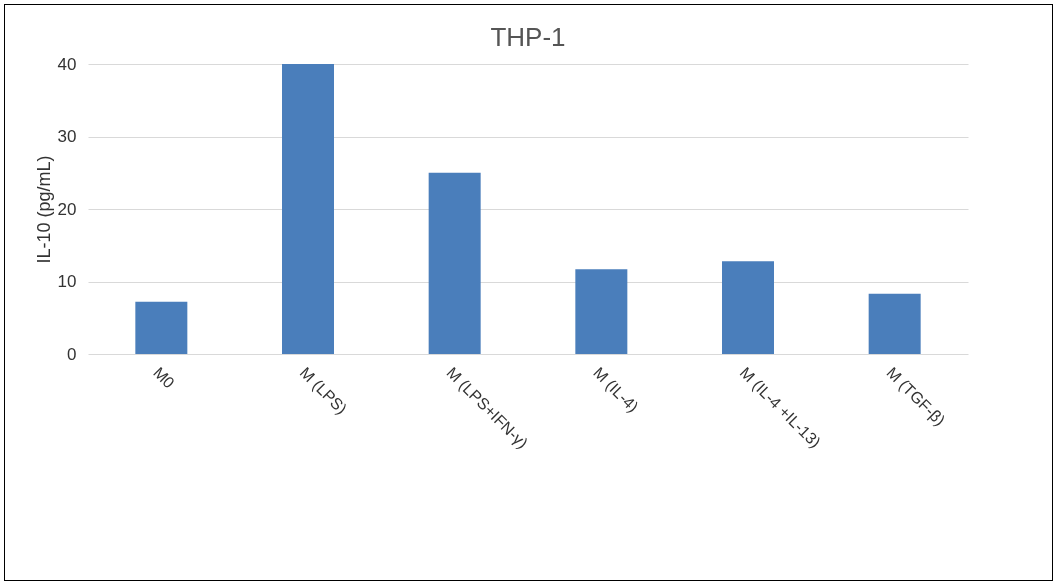  What do you see at coordinates (67, 136) in the screenshot?
I see `y-tick-label: 30` at bounding box center [67, 136].